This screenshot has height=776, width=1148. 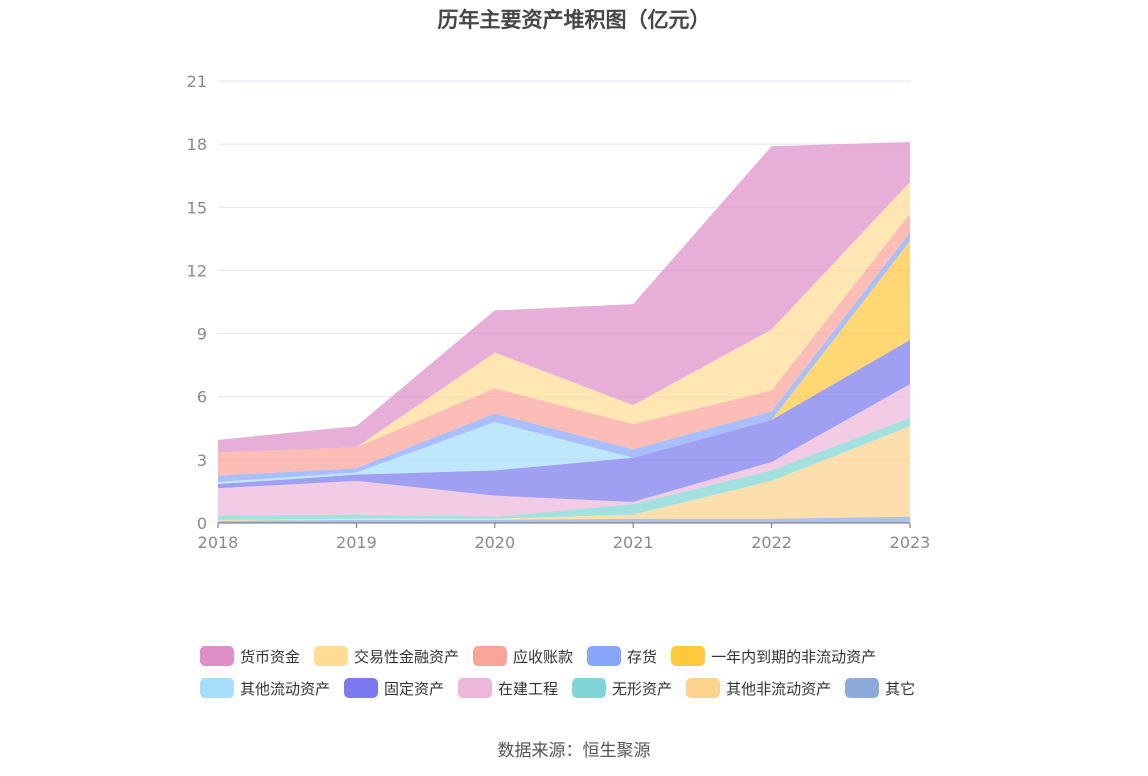 I want to click on y-tick-label: 6, so click(x=202, y=397).